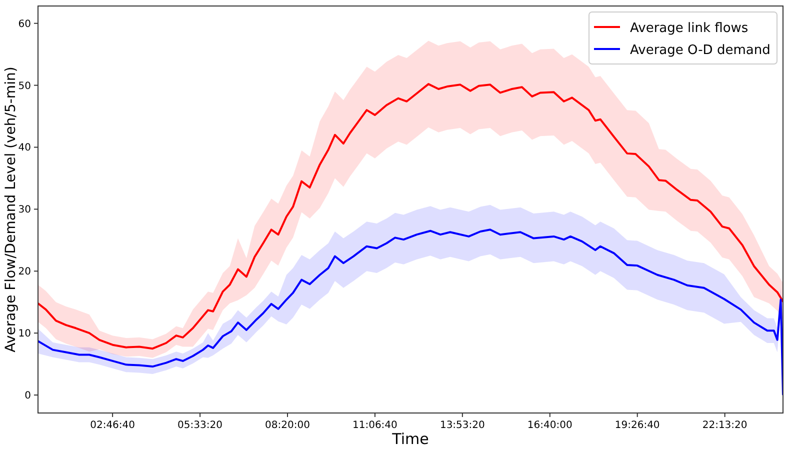 Image resolution: width=789 pixels, height=450 pixels. What do you see at coordinates (24, 148) in the screenshot?
I see `y-tick-label: 40` at bounding box center [24, 148].